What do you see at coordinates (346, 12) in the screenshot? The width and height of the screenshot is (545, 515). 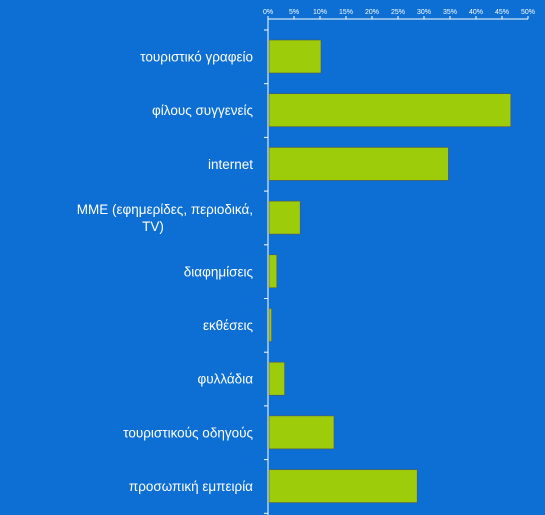 I see `x-tick-label: 15%` at bounding box center [346, 12].